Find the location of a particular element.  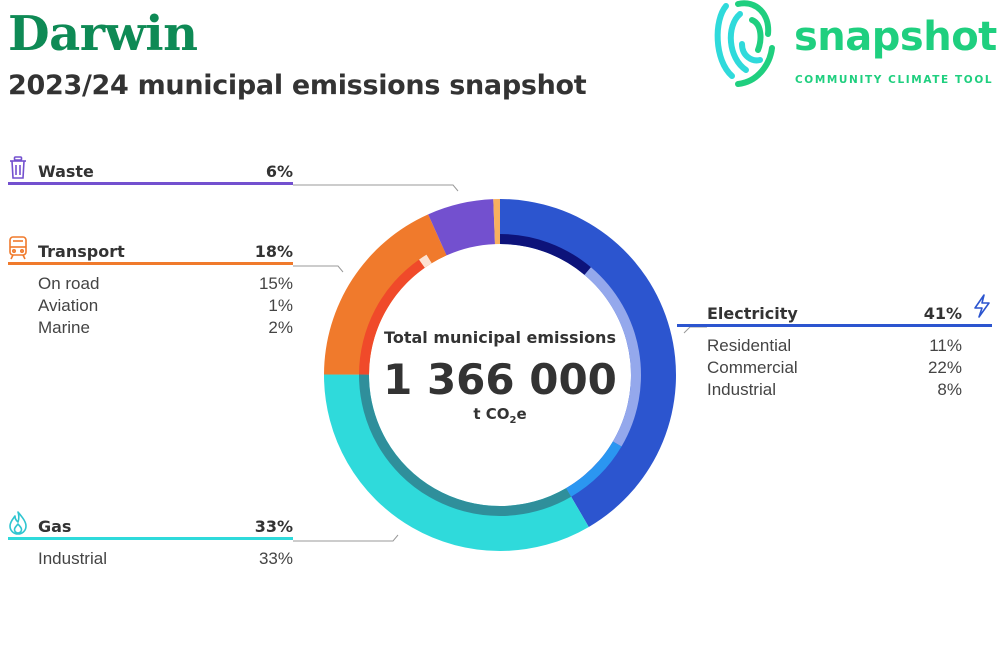

legend-electricity-sub-commercial: Commercial 22% is located at coordinates (819, 366).